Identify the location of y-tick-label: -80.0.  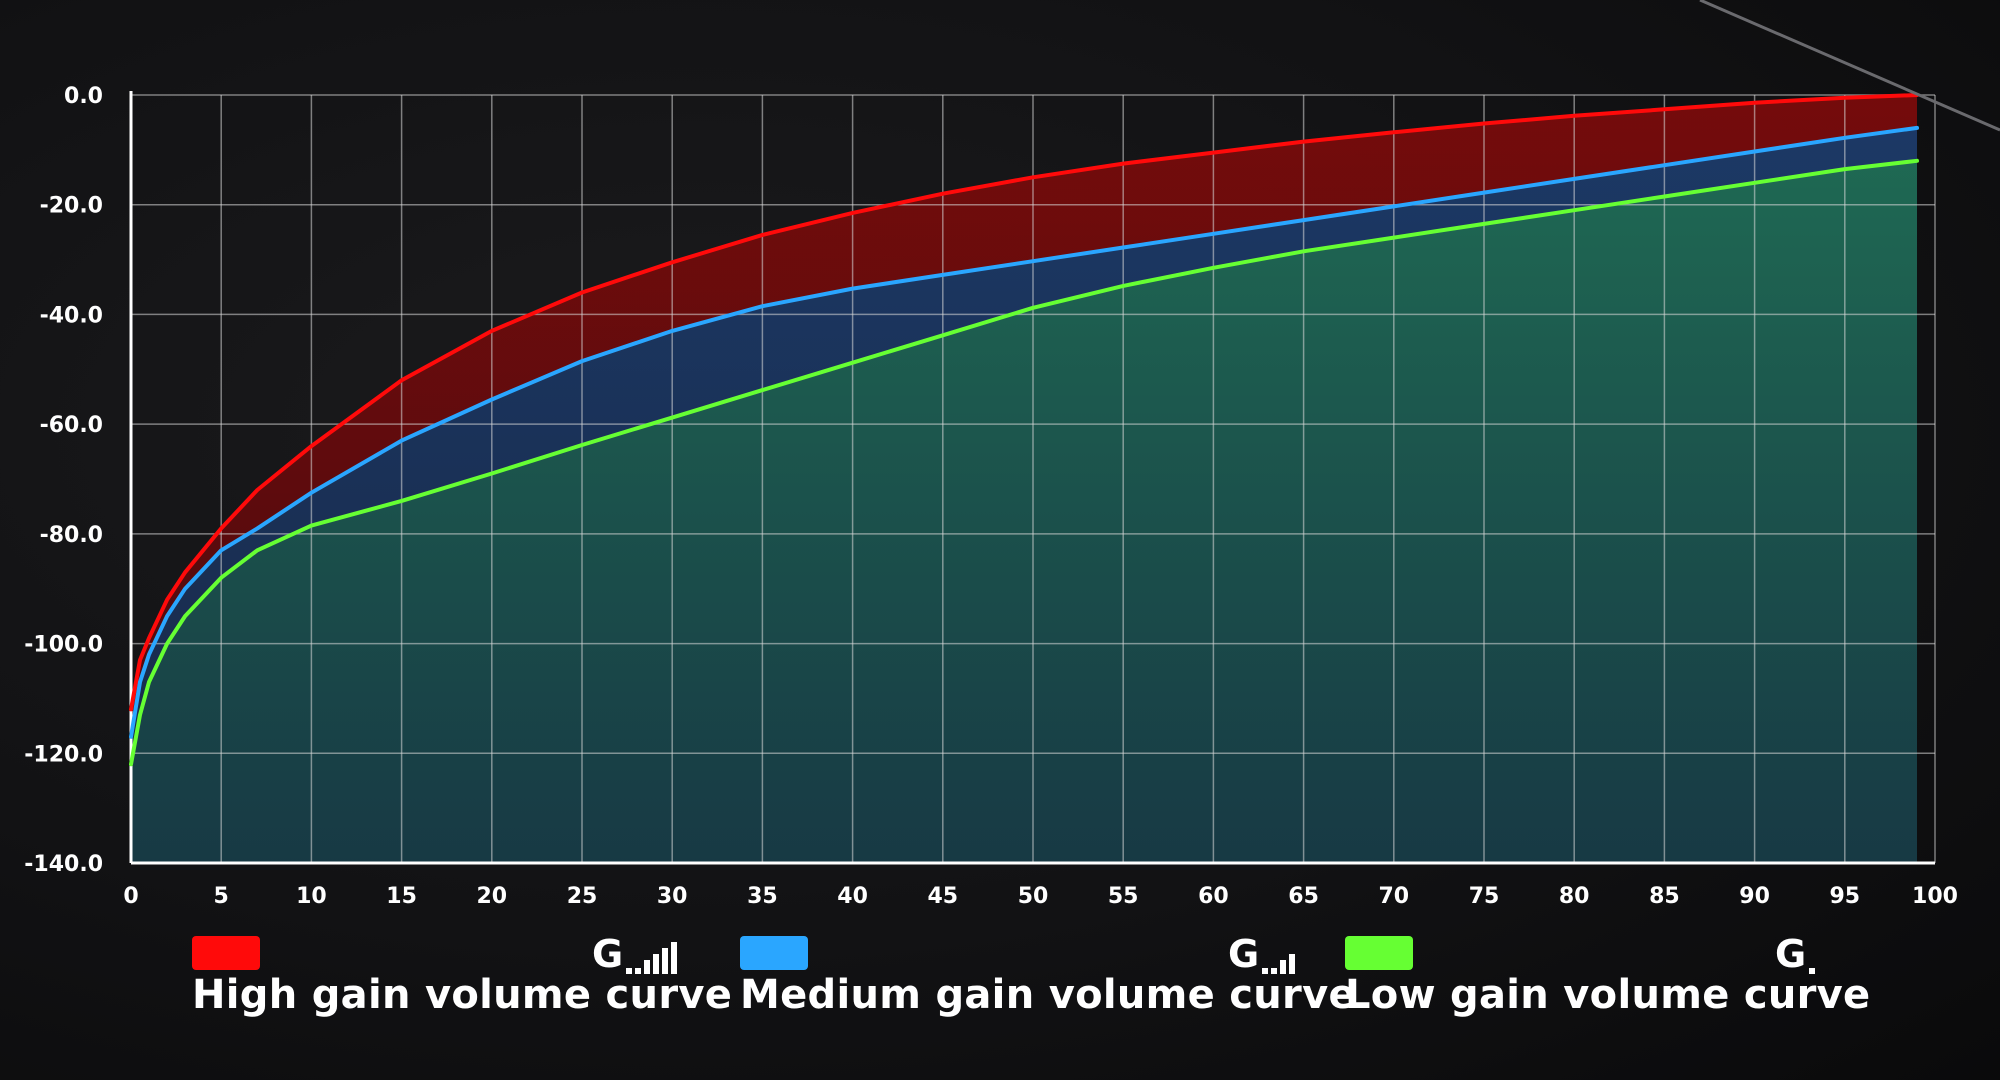
(71, 535).